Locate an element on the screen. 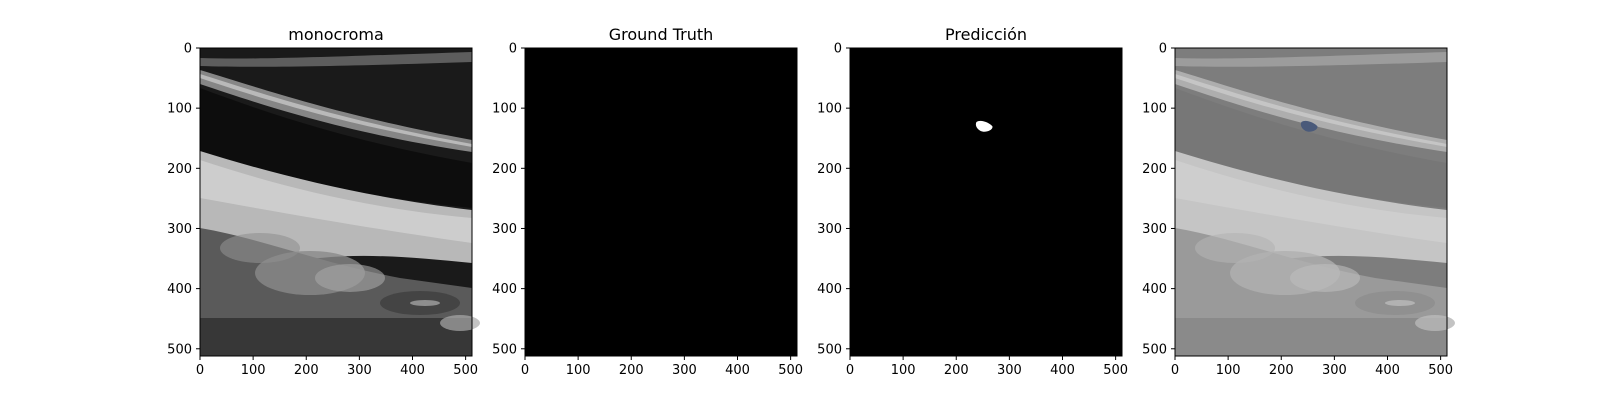 The height and width of the screenshot is (400, 1600). panel-title: Ground Truth is located at coordinates (661, 34).